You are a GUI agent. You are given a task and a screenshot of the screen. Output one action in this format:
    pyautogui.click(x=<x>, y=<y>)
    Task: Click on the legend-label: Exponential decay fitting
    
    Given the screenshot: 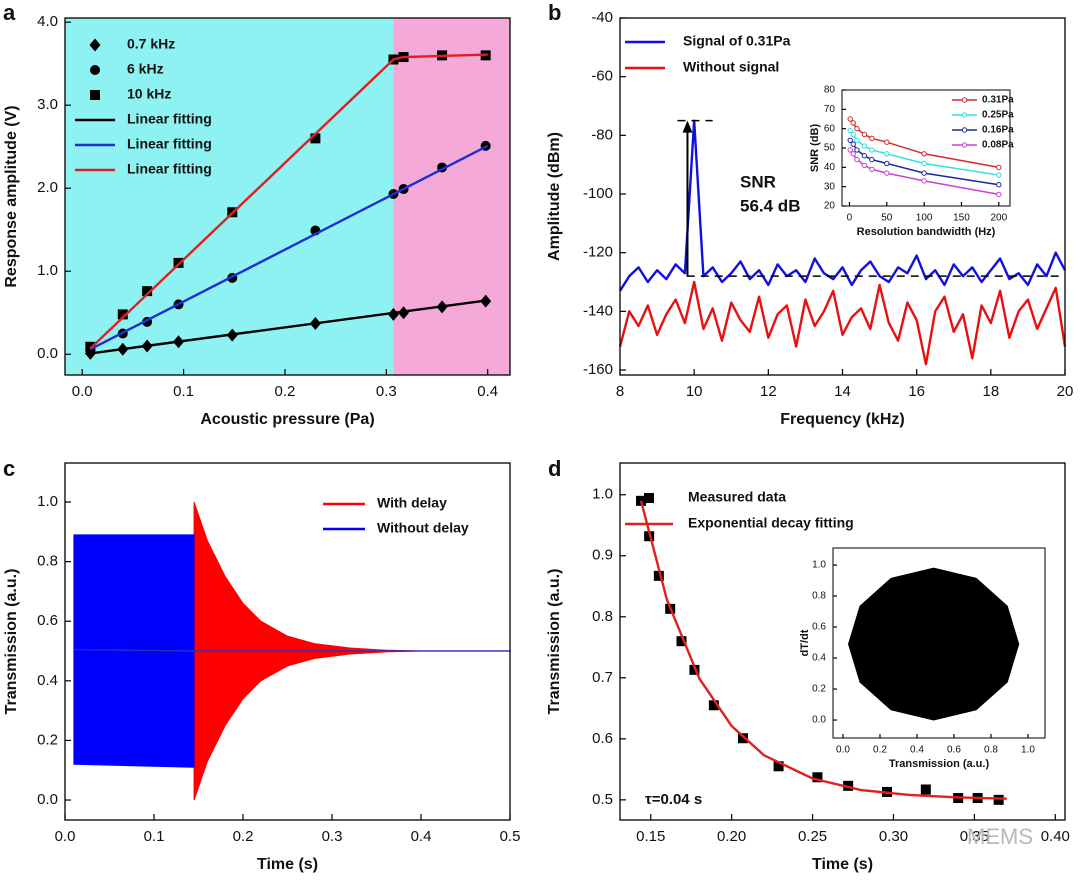 What is the action you would take?
    pyautogui.click(x=771, y=523)
    